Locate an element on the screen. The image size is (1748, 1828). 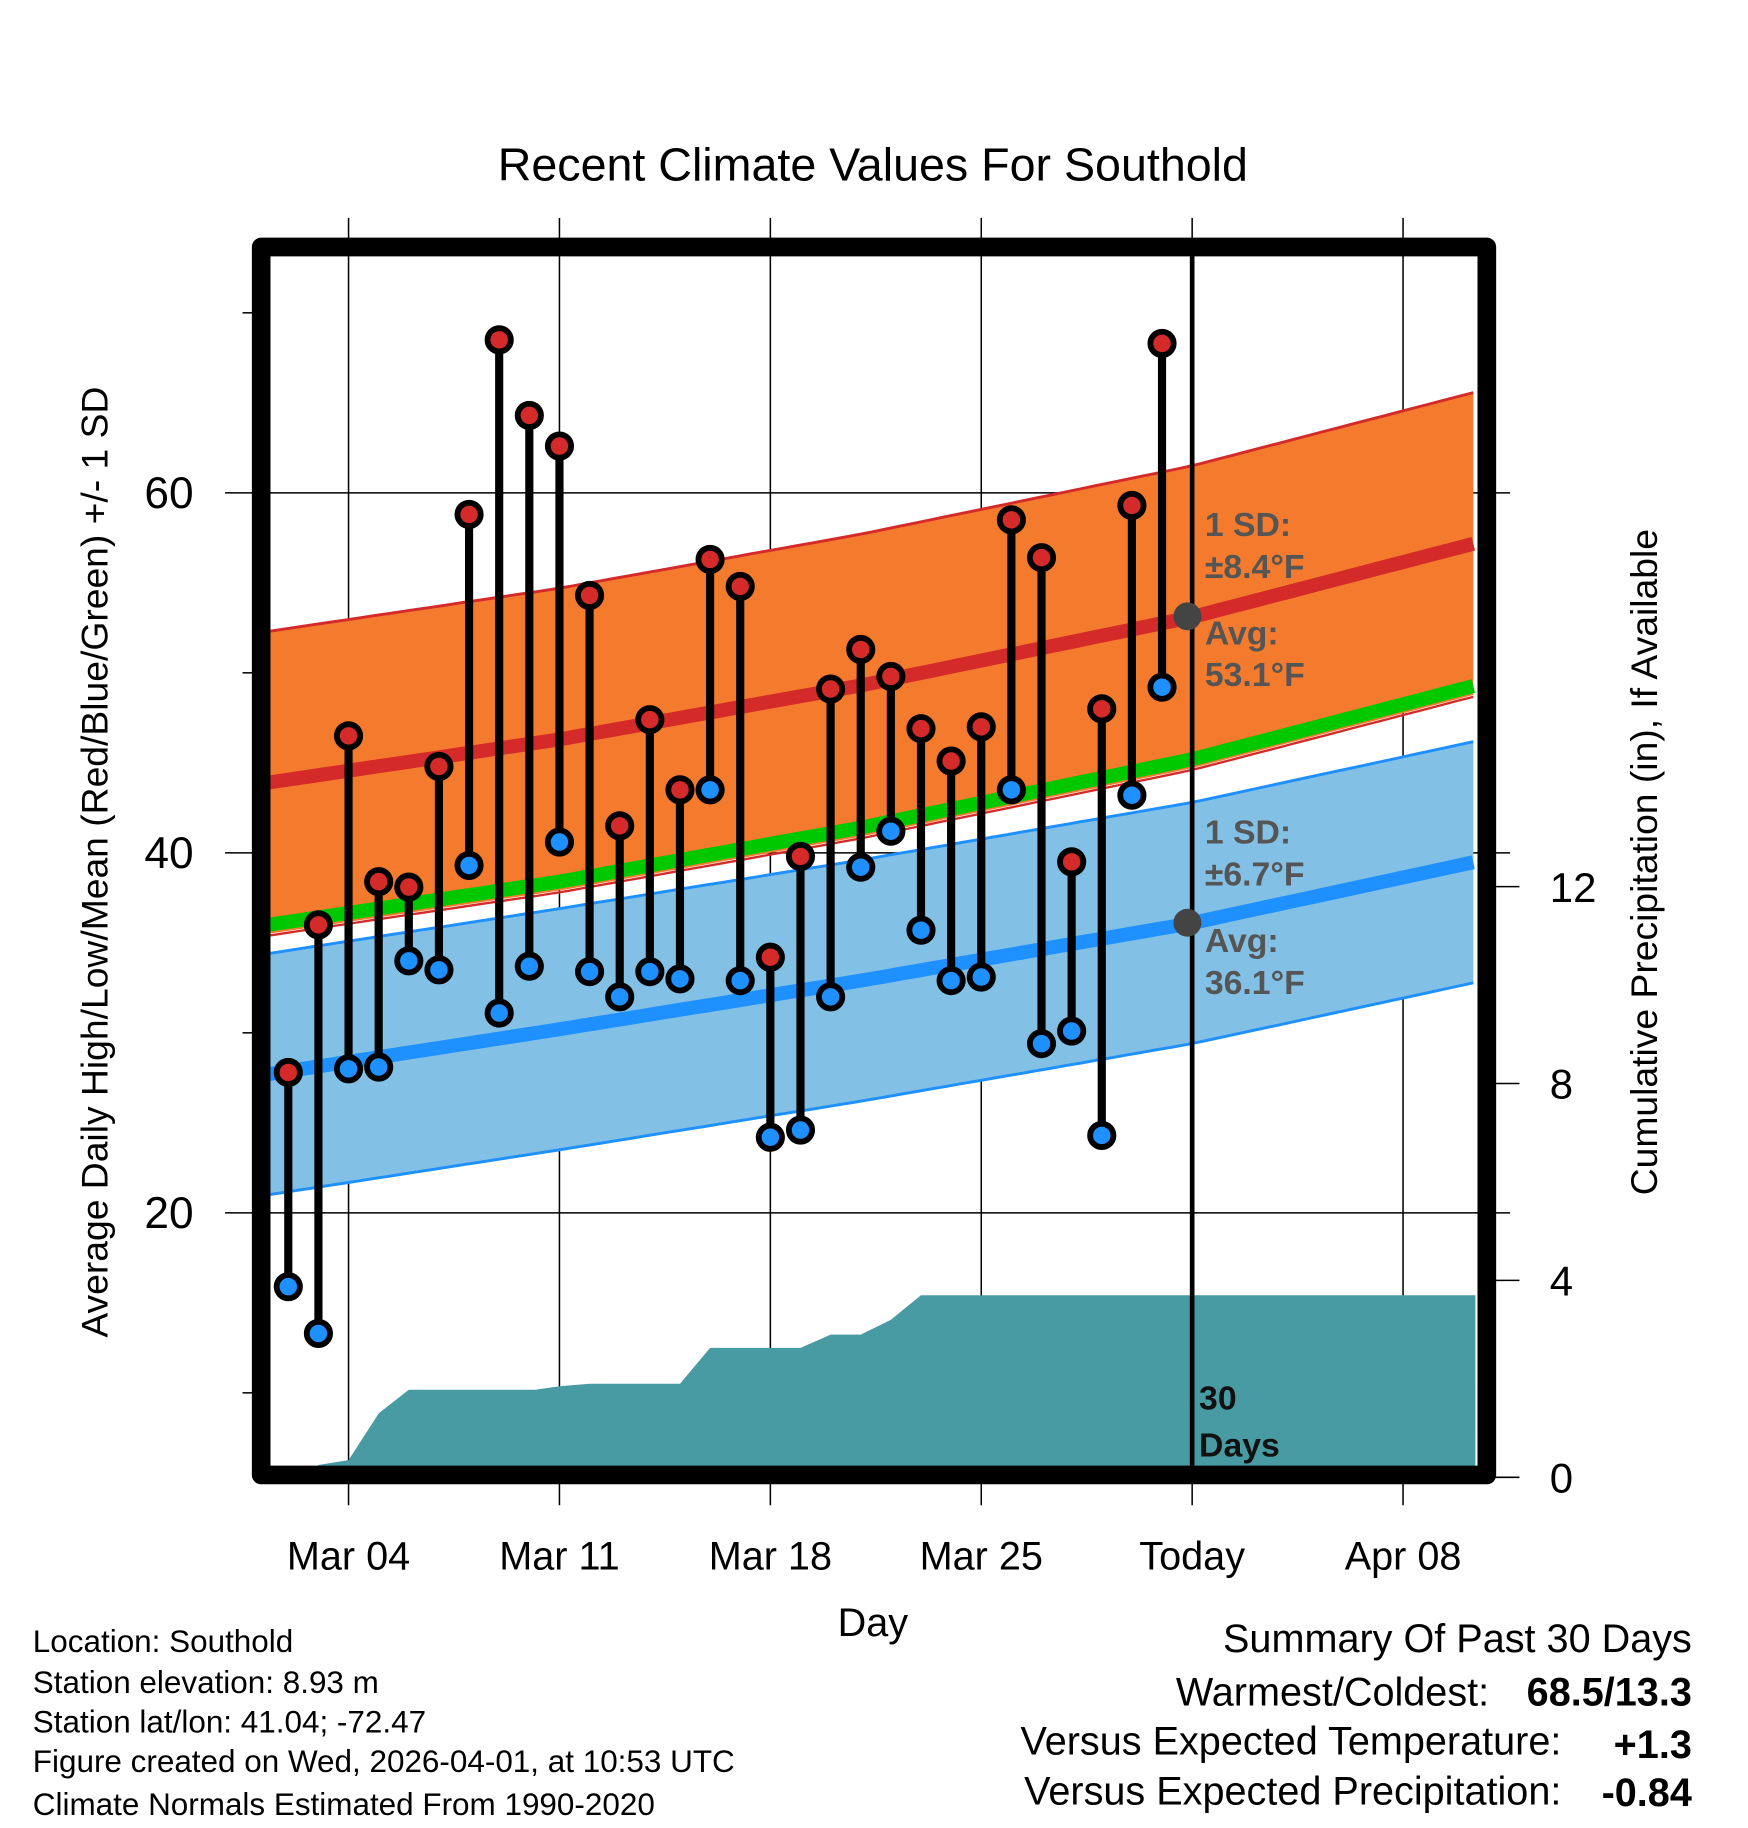
summary-warm-cold-value: 68.5/13.3 is located at coordinates (1609, 1693).